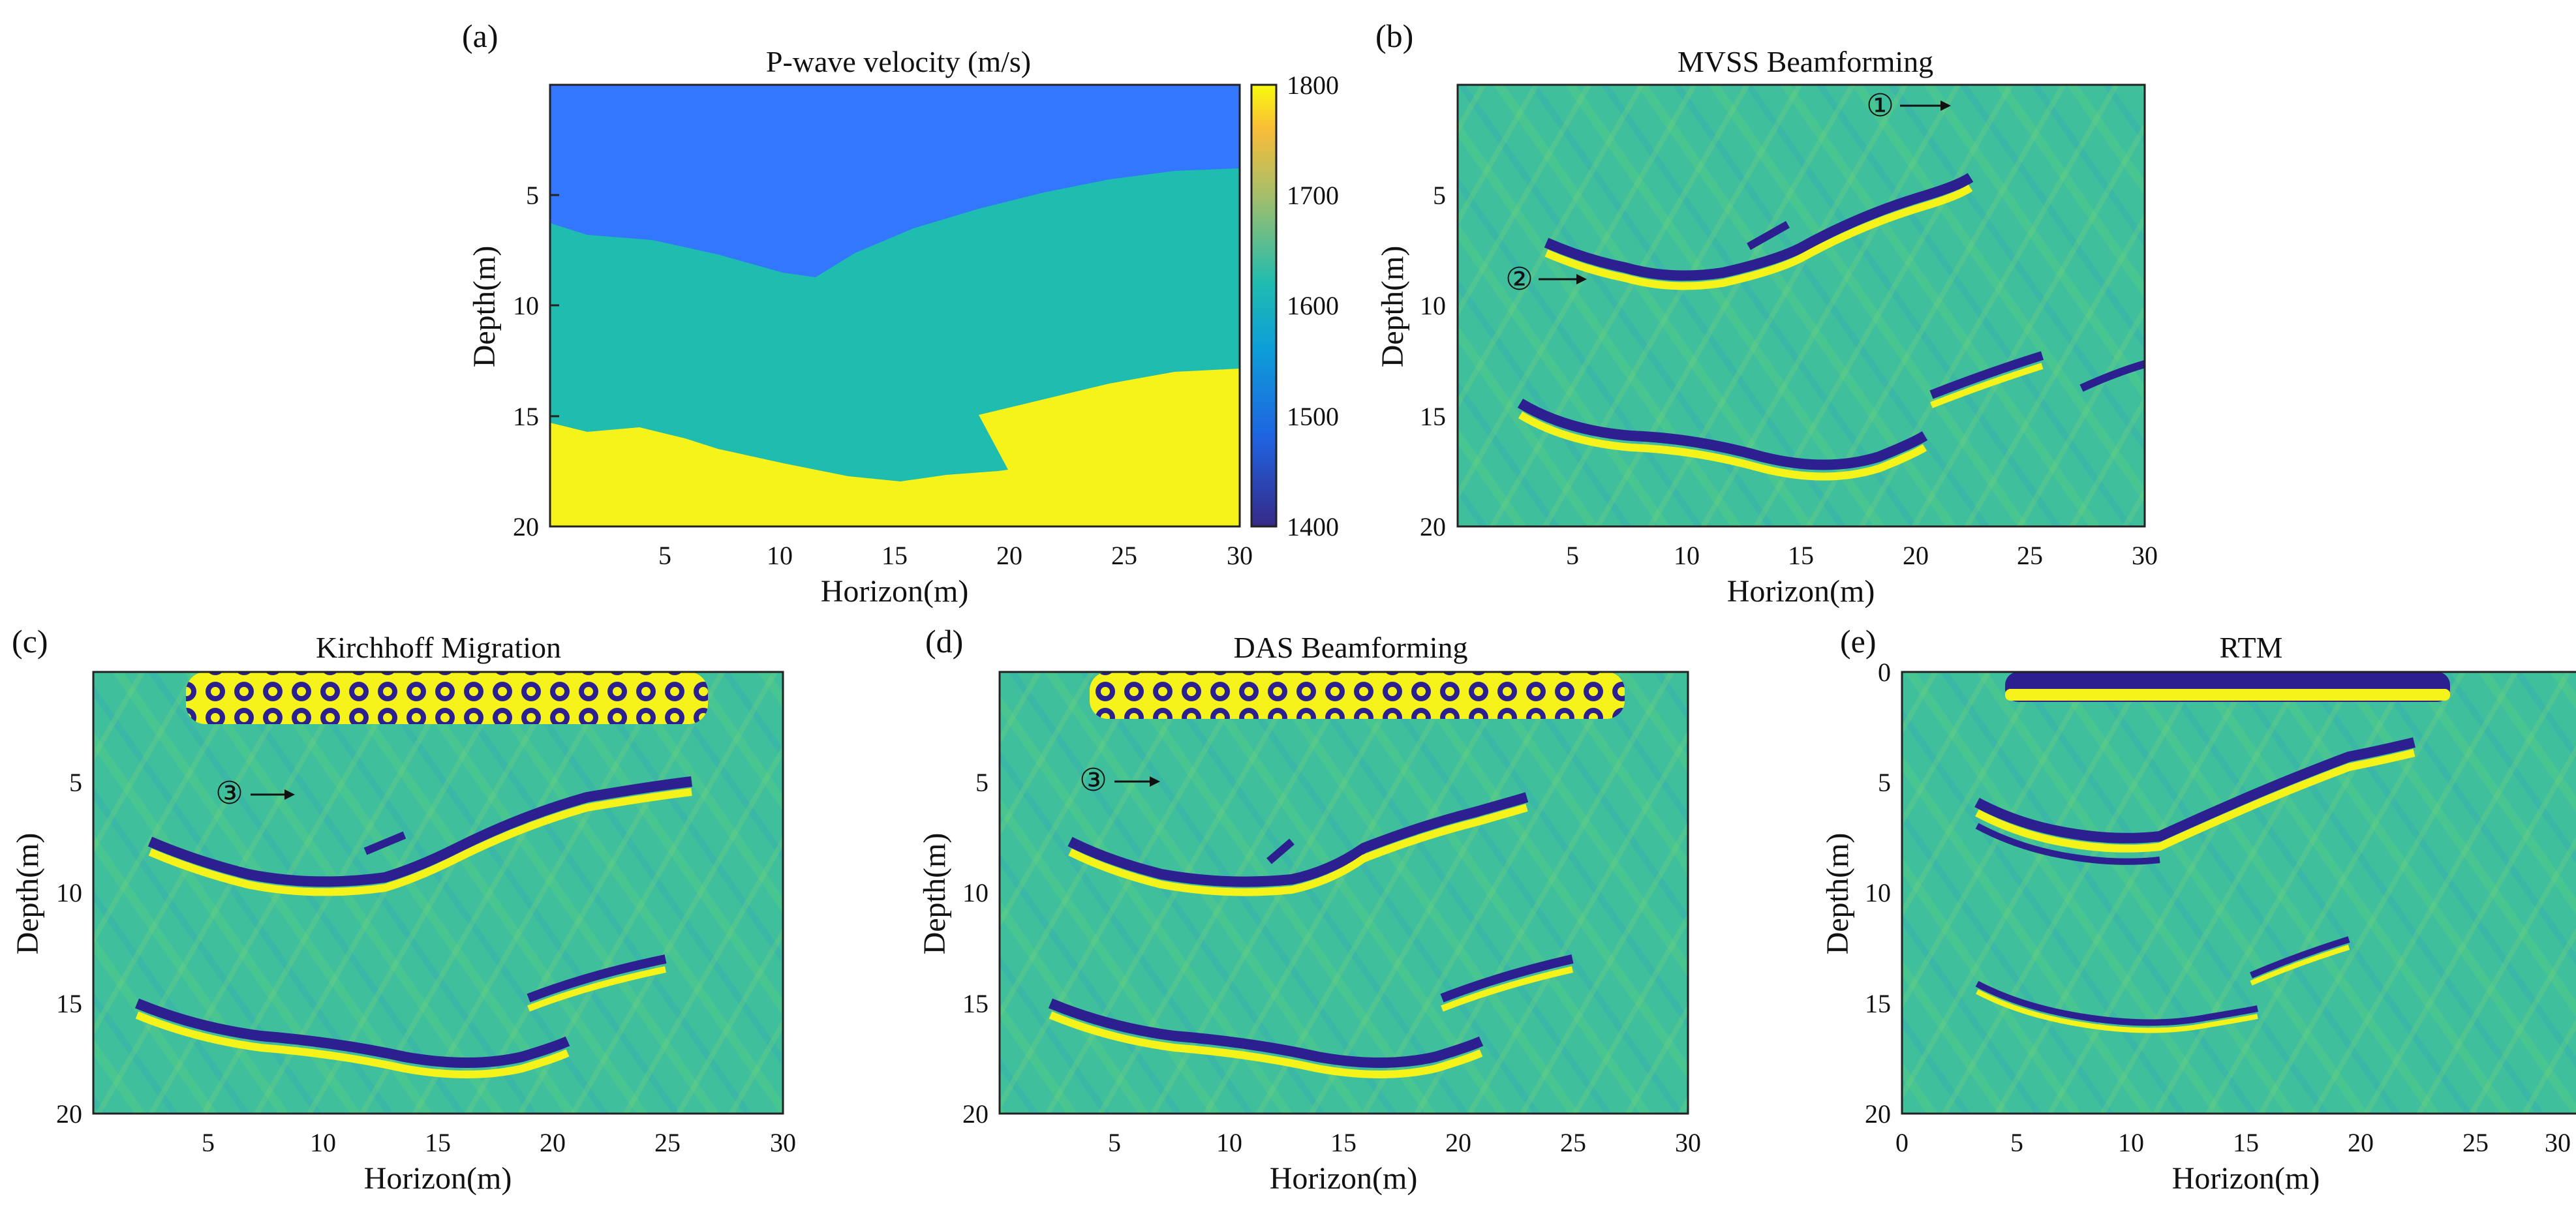 The image size is (2576, 1216). I want to click on y-axis: 0 5 10 15 20 Depth(m), so click(1855, 893).